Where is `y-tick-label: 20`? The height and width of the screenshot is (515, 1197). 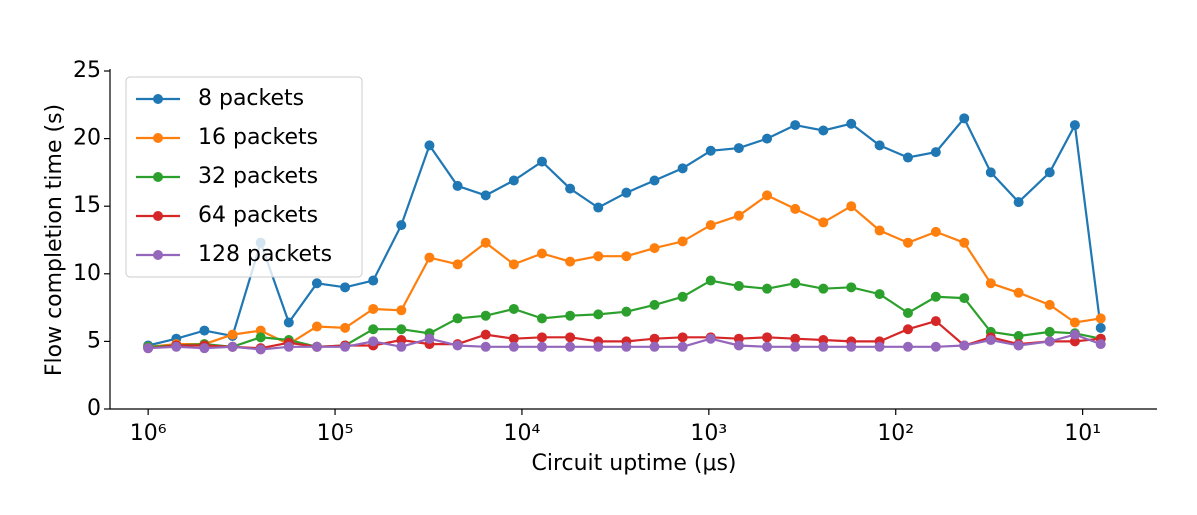
y-tick-label: 20 is located at coordinates (87, 138).